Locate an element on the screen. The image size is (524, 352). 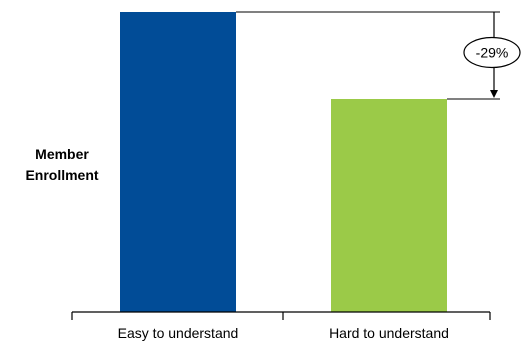
annotation-label: -29% is located at coordinates (492, 53).